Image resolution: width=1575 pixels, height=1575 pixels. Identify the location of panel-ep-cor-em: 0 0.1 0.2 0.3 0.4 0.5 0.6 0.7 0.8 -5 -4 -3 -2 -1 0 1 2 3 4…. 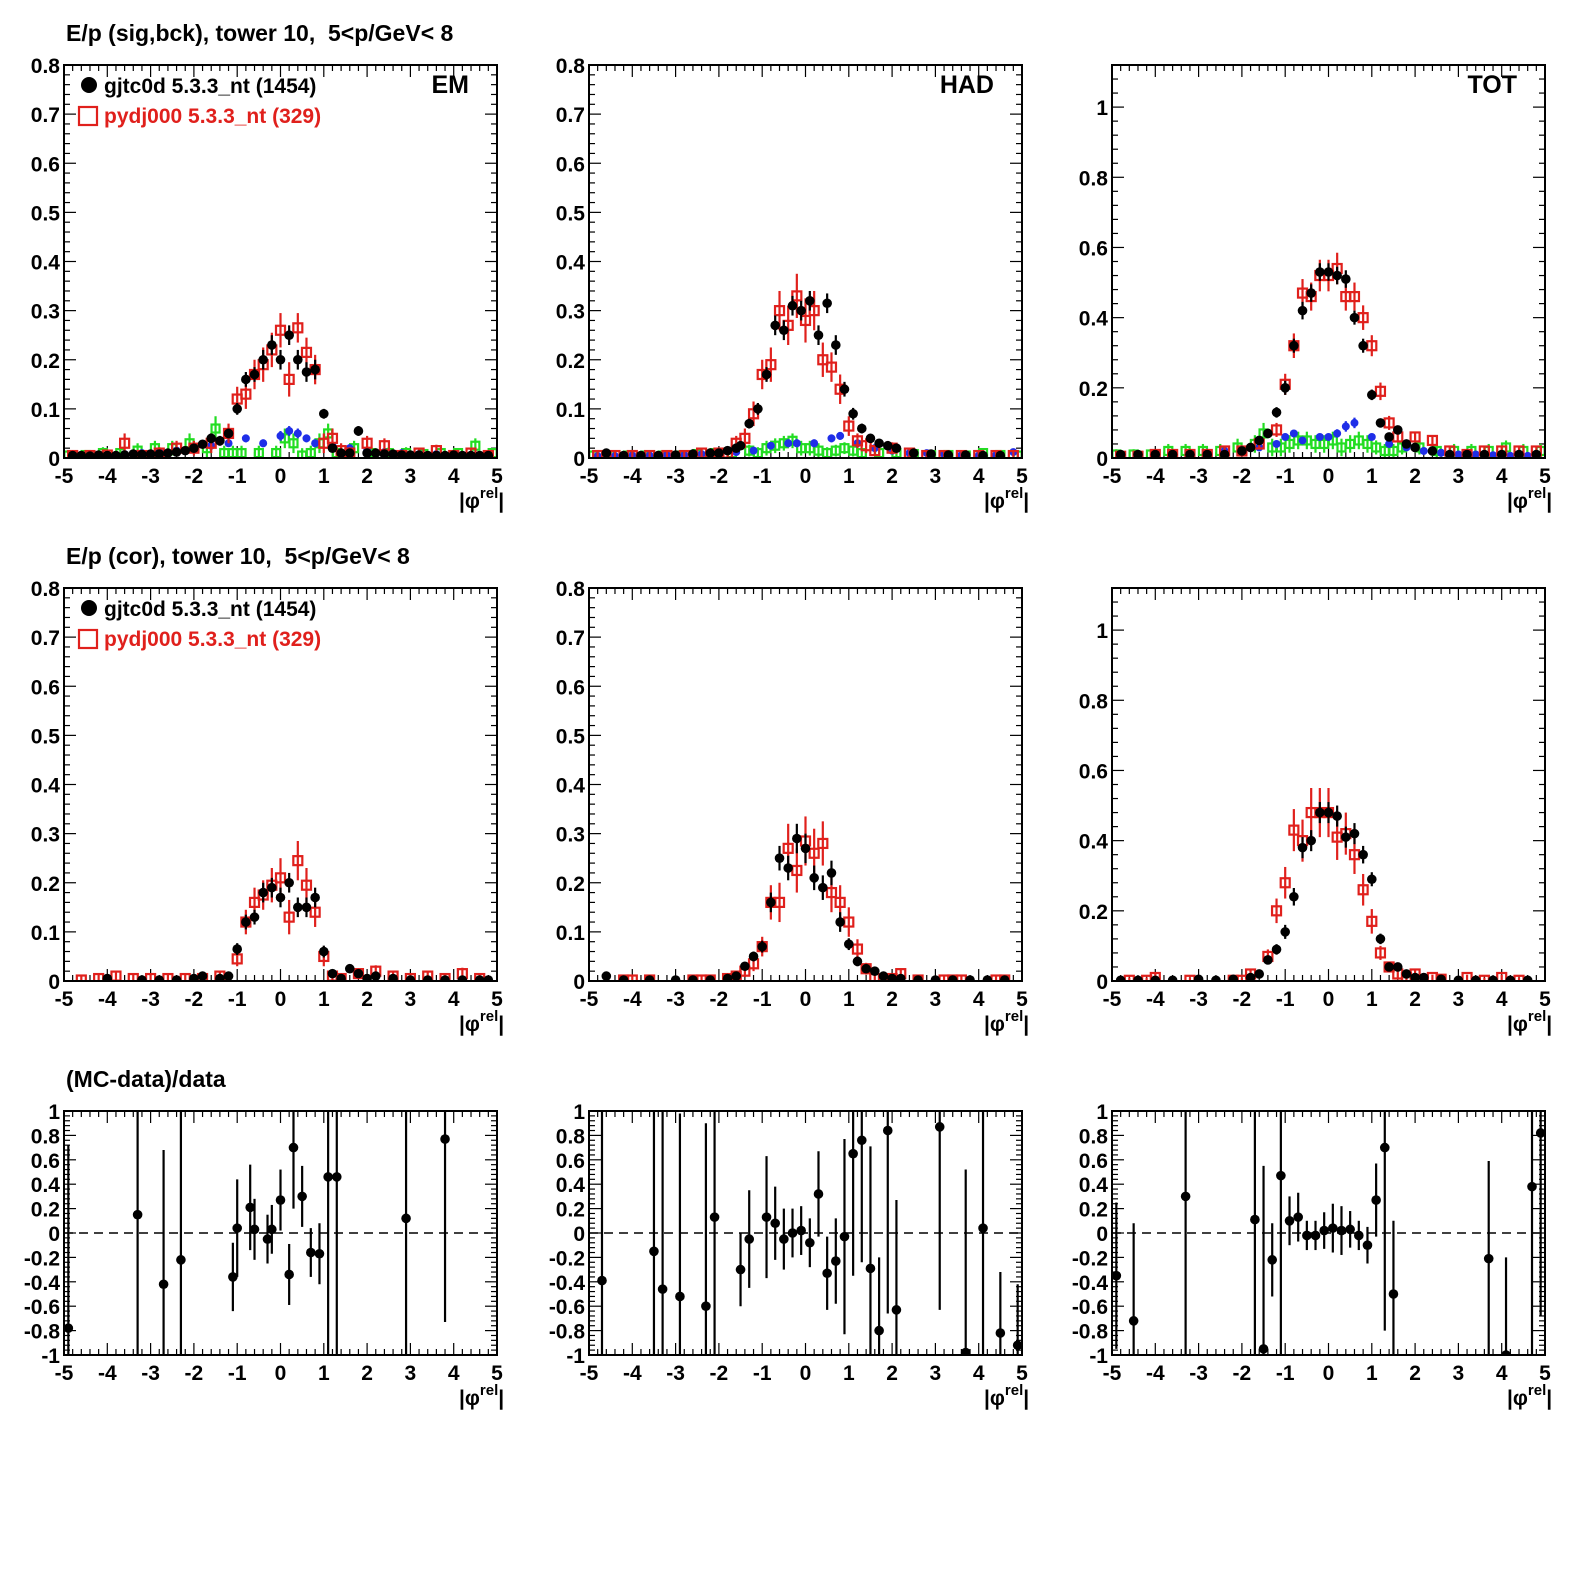
(267, 807).